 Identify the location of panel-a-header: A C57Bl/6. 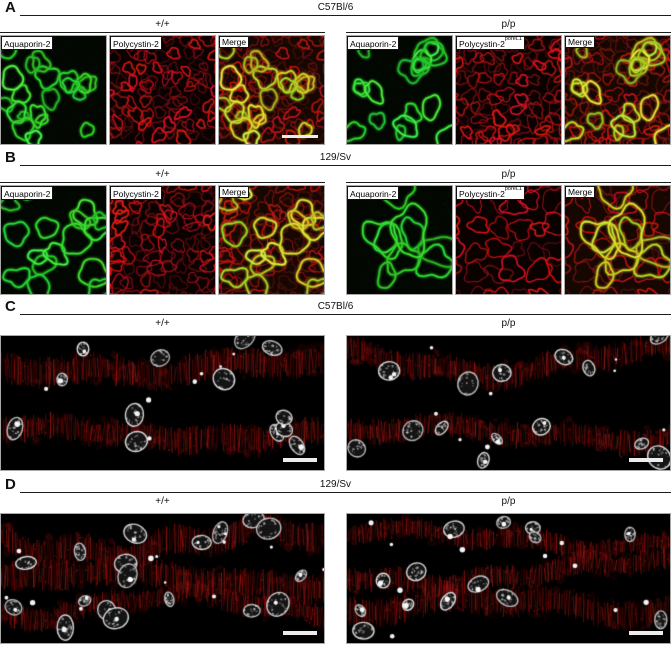
(335, 8).